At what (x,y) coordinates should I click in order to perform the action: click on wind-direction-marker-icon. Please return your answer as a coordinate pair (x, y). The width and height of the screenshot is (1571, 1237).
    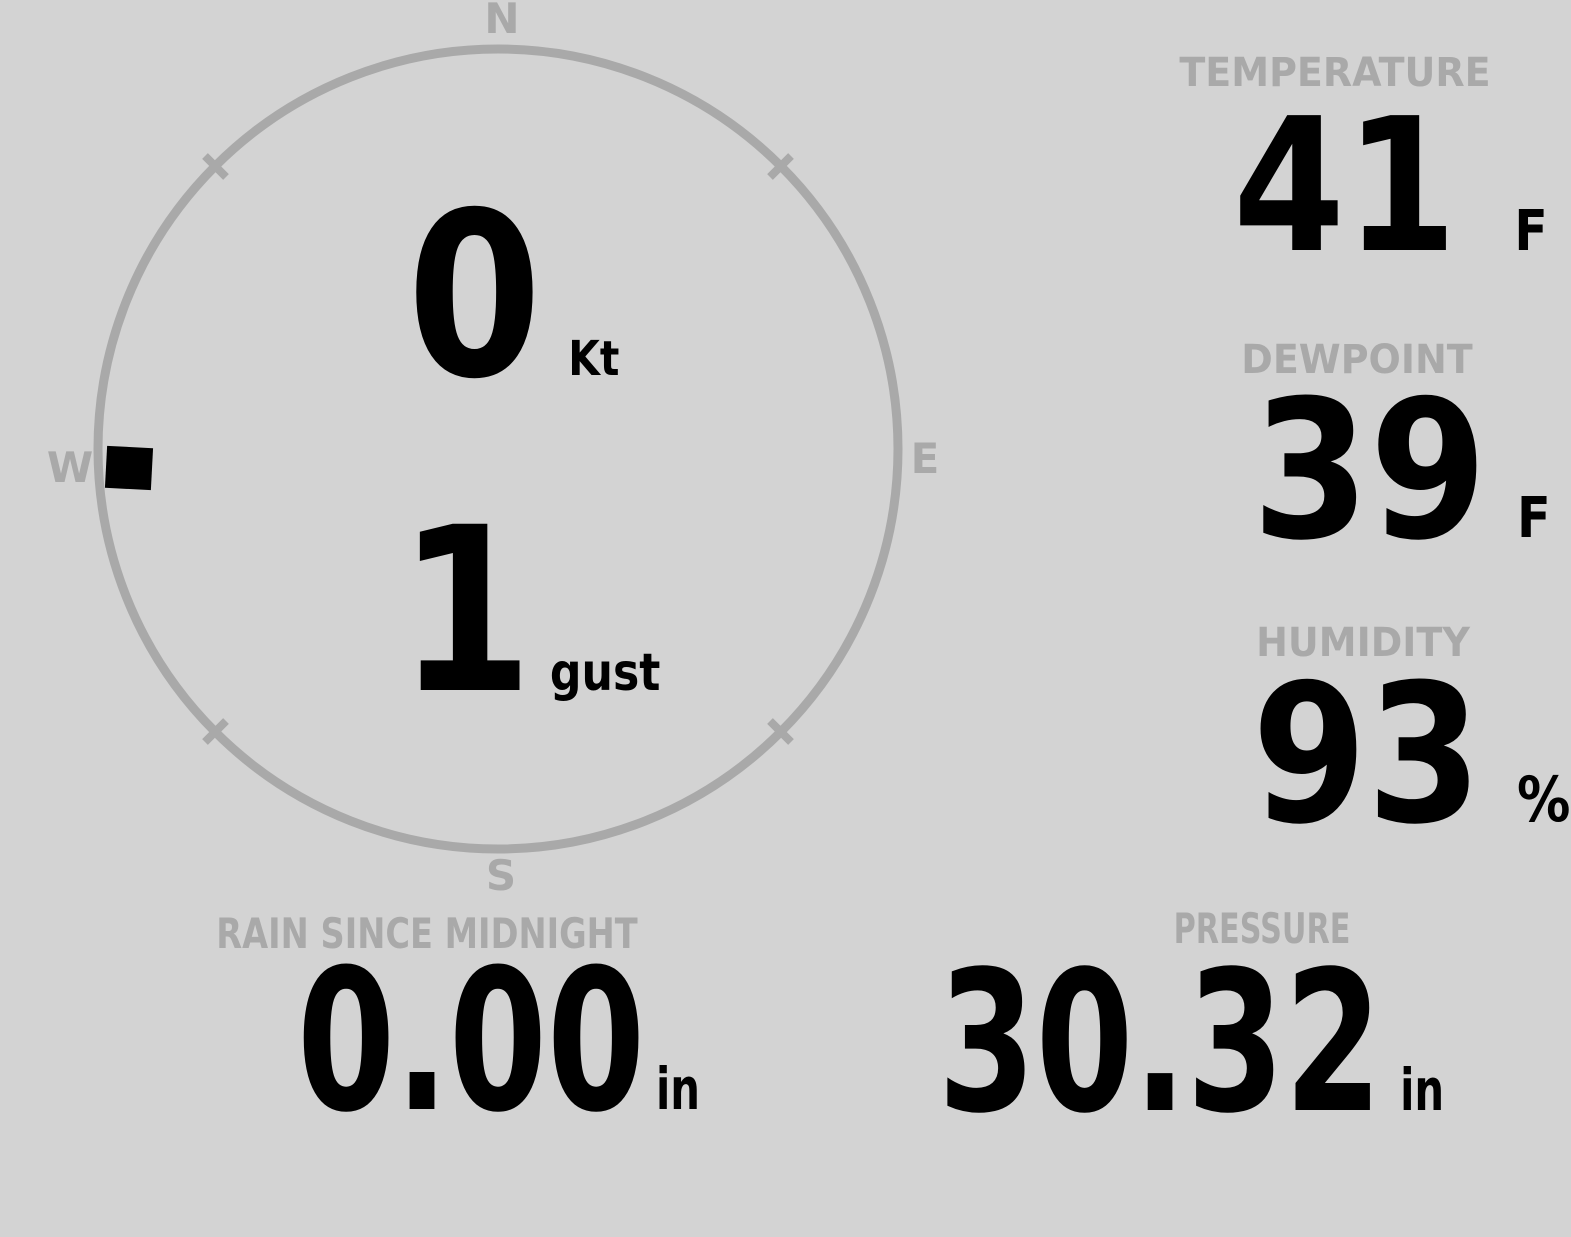
    Looking at the image, I should click on (129, 468).